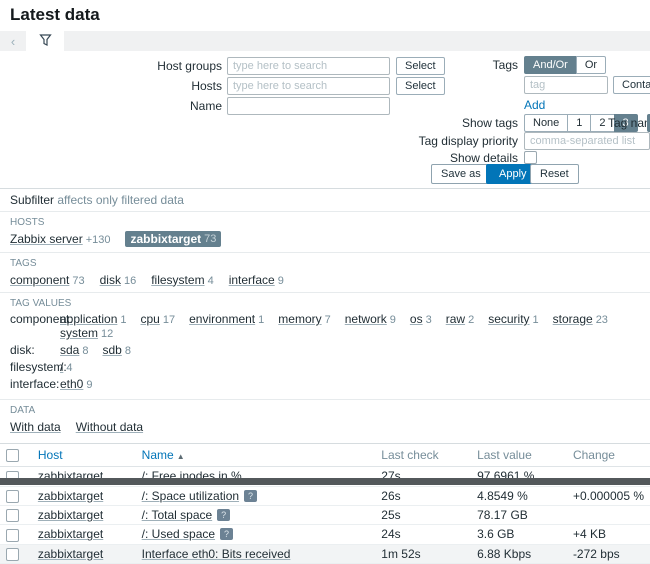  What do you see at coordinates (112, 350) in the screenshot?
I see `tag-value-link: sdb` at bounding box center [112, 350].